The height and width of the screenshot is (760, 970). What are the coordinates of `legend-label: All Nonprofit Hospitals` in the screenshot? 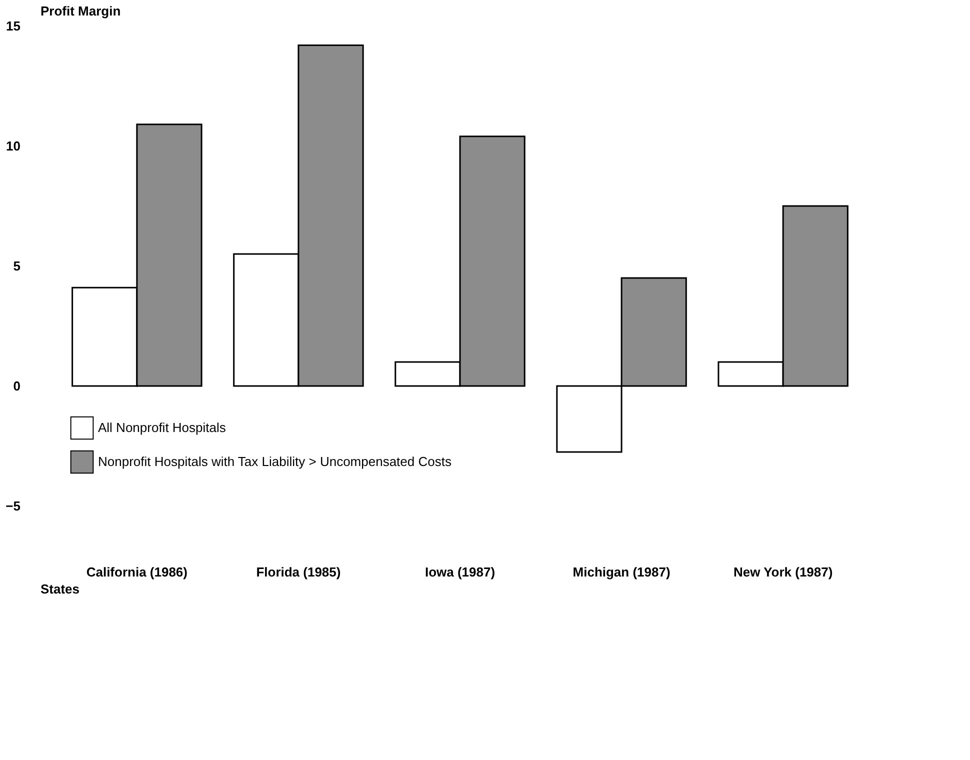 It's located at (162, 427).